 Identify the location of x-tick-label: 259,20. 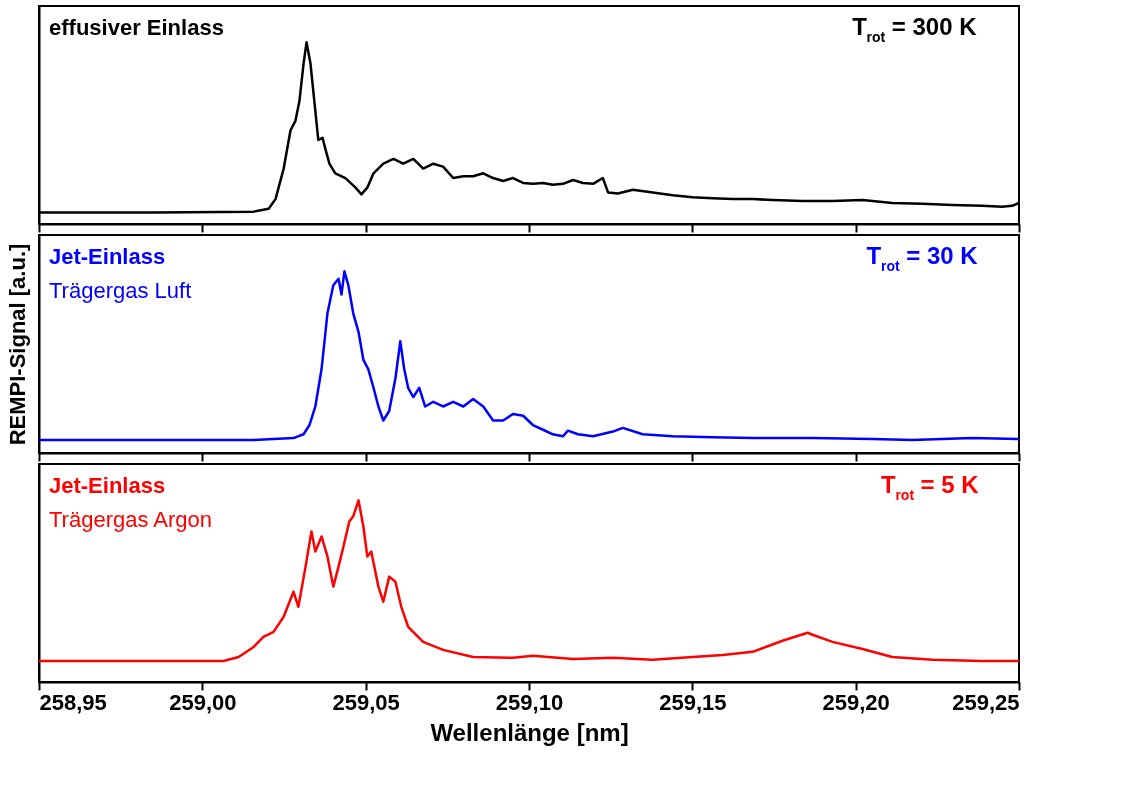
(856, 702).